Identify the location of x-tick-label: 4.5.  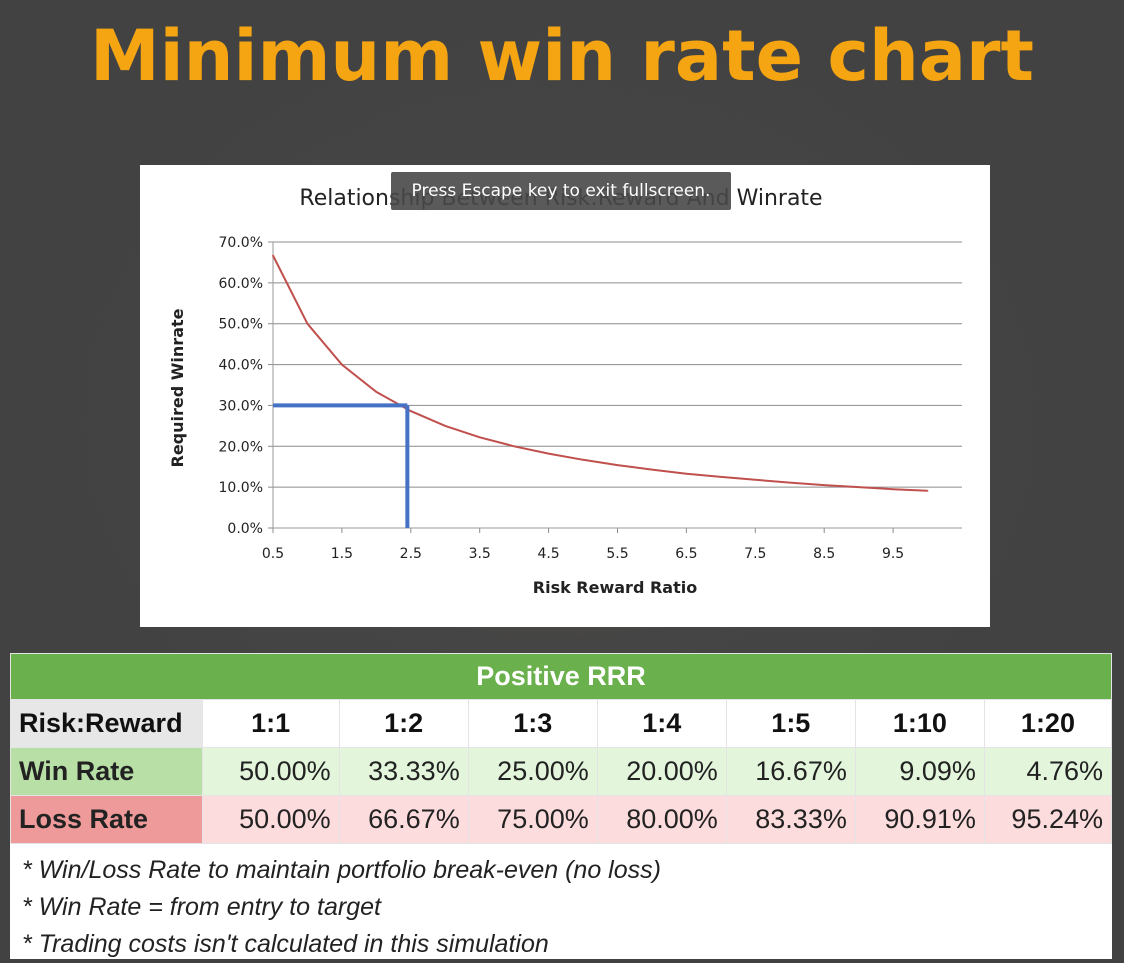
(548, 554).